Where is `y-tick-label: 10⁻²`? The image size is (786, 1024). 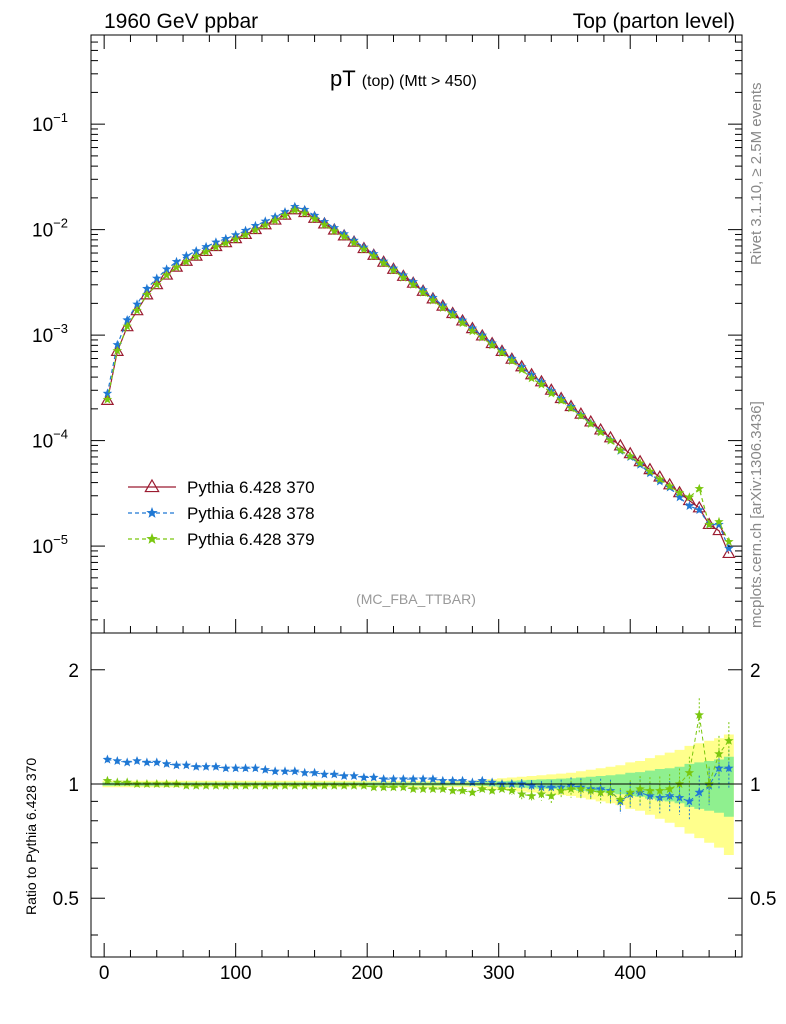 y-tick-label: 10⁻² is located at coordinates (50, 229).